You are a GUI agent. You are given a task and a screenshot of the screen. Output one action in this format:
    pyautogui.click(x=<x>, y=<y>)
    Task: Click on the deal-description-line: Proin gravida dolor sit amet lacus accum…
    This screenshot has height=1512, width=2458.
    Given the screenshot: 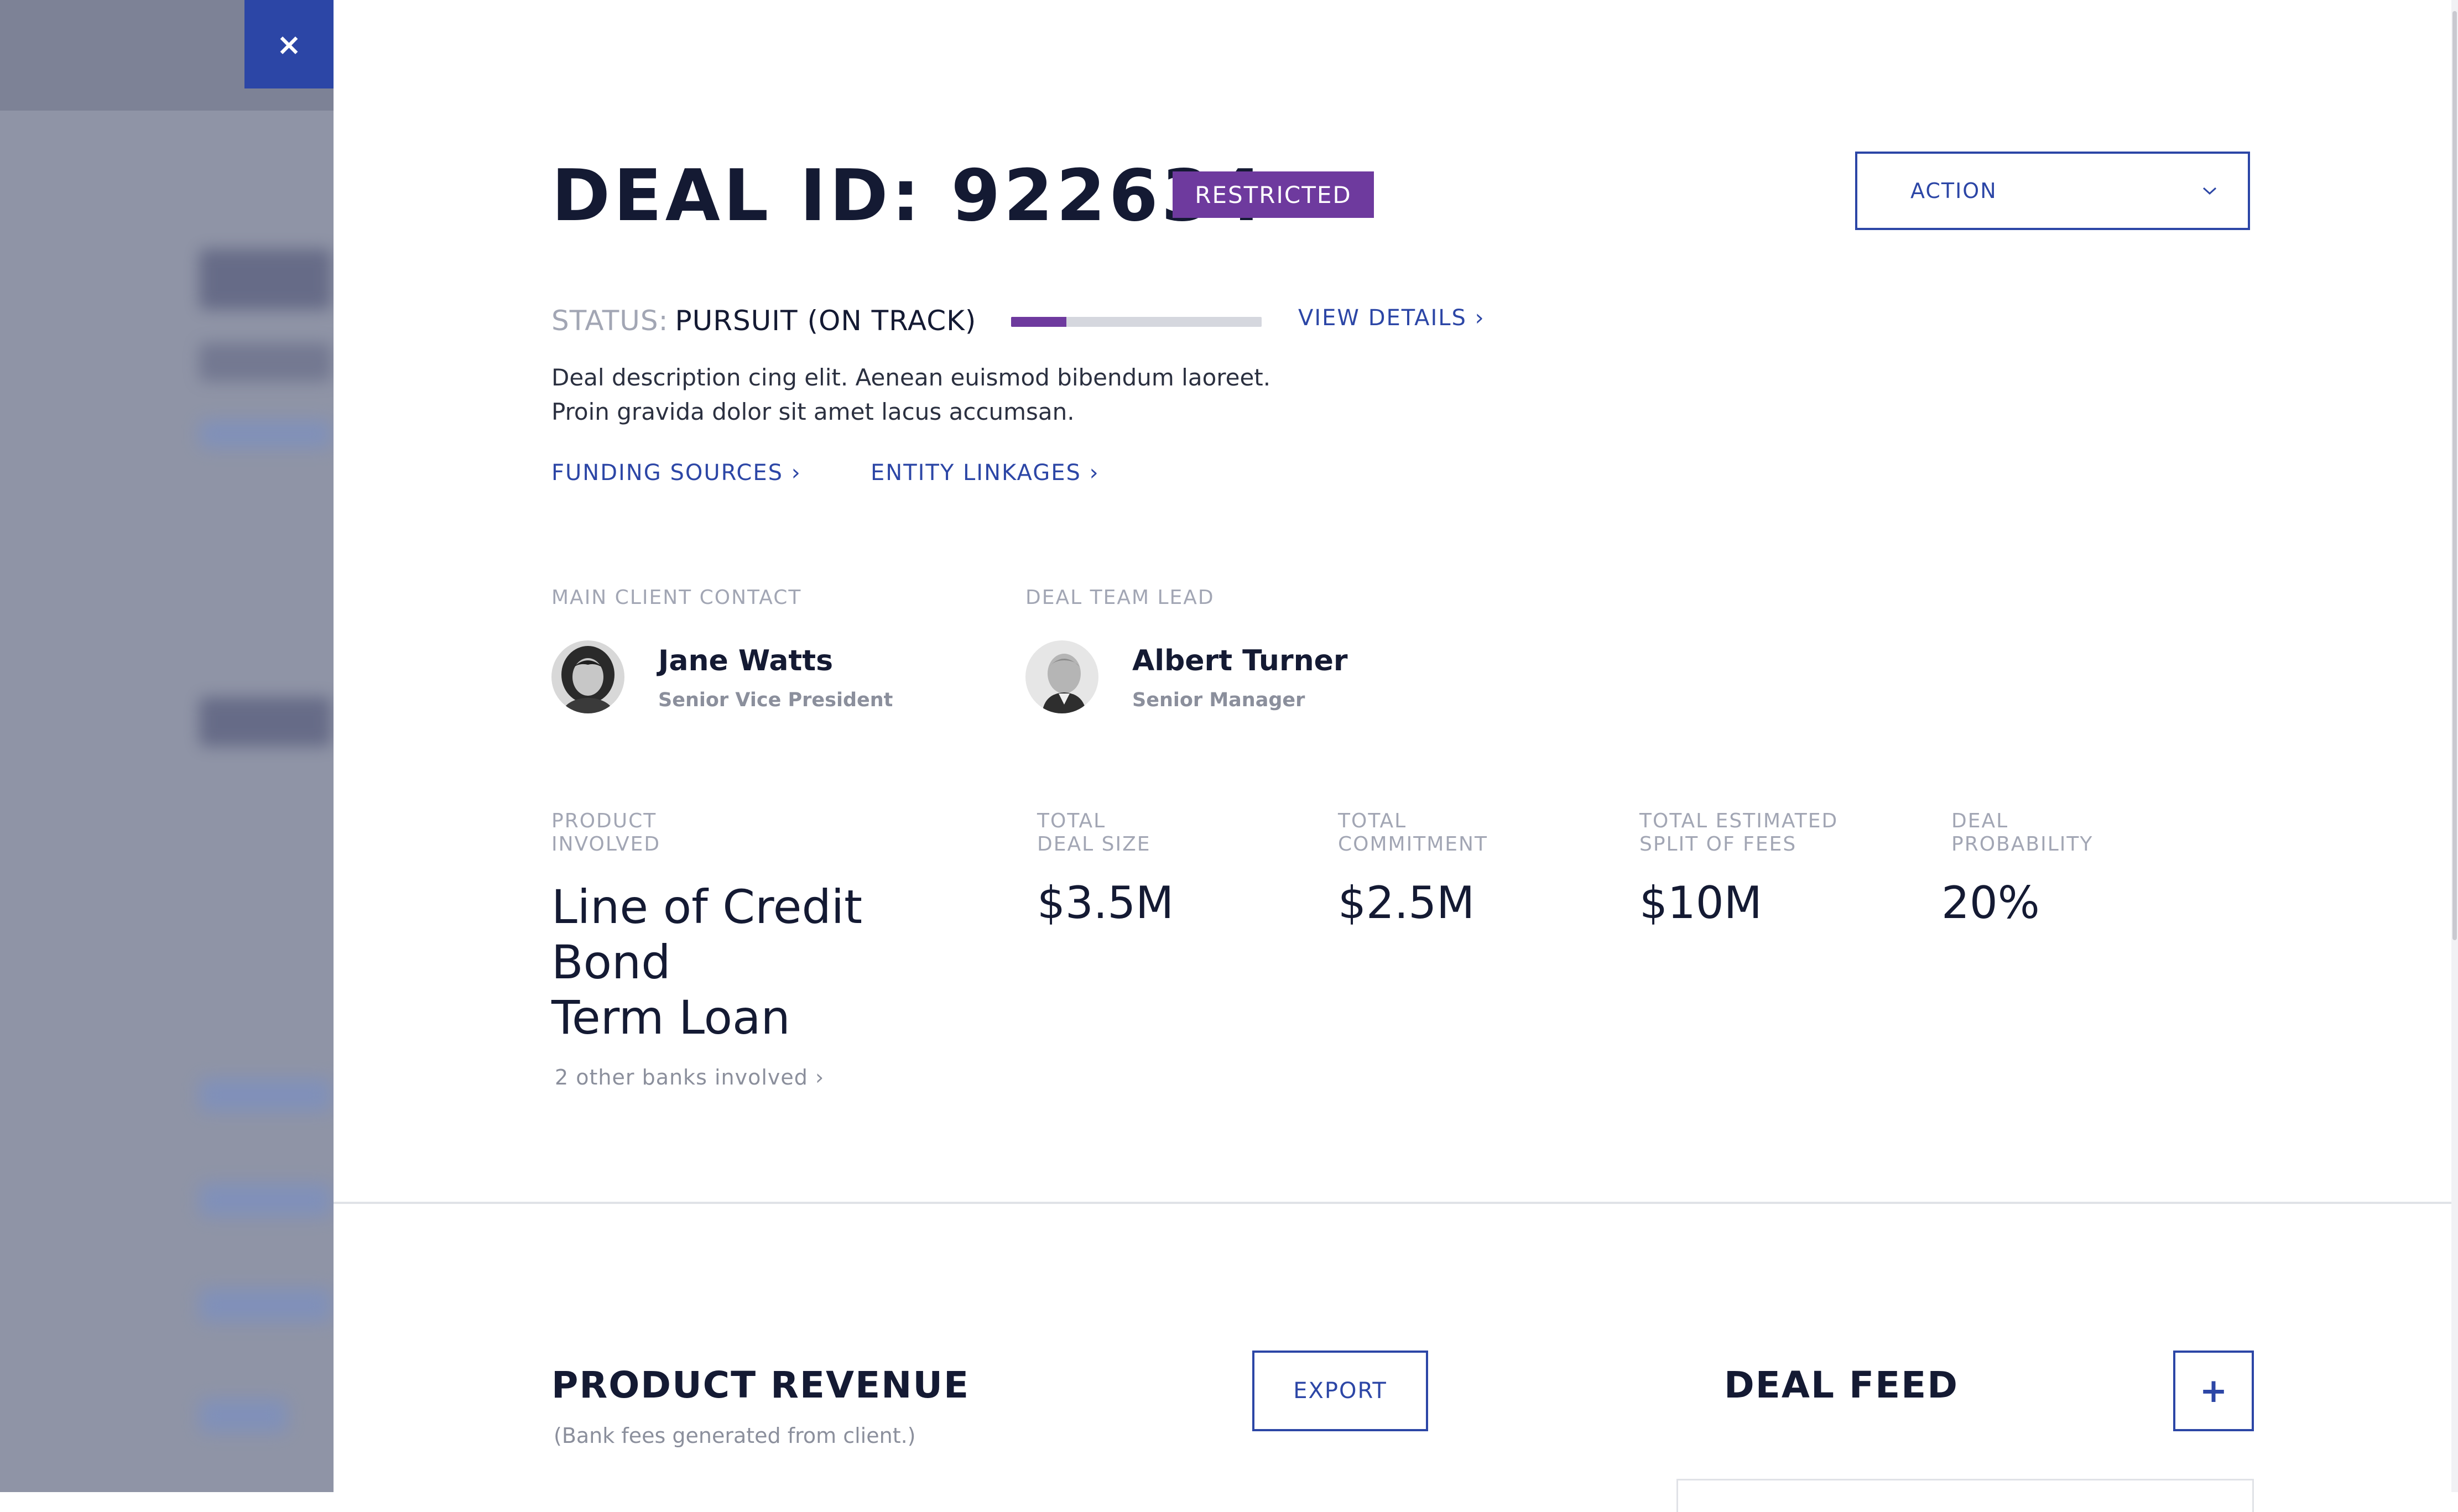 What is the action you would take?
    pyautogui.click(x=813, y=411)
    